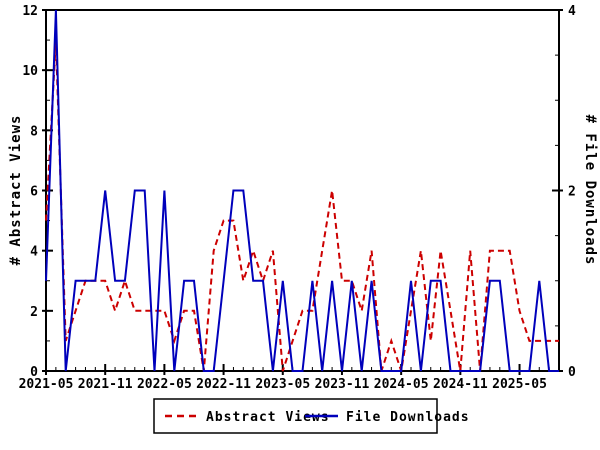 This screenshot has width=600, height=450. Describe the element at coordinates (34, 252) in the screenshot. I see `y-left-tick-label: 4` at that location.